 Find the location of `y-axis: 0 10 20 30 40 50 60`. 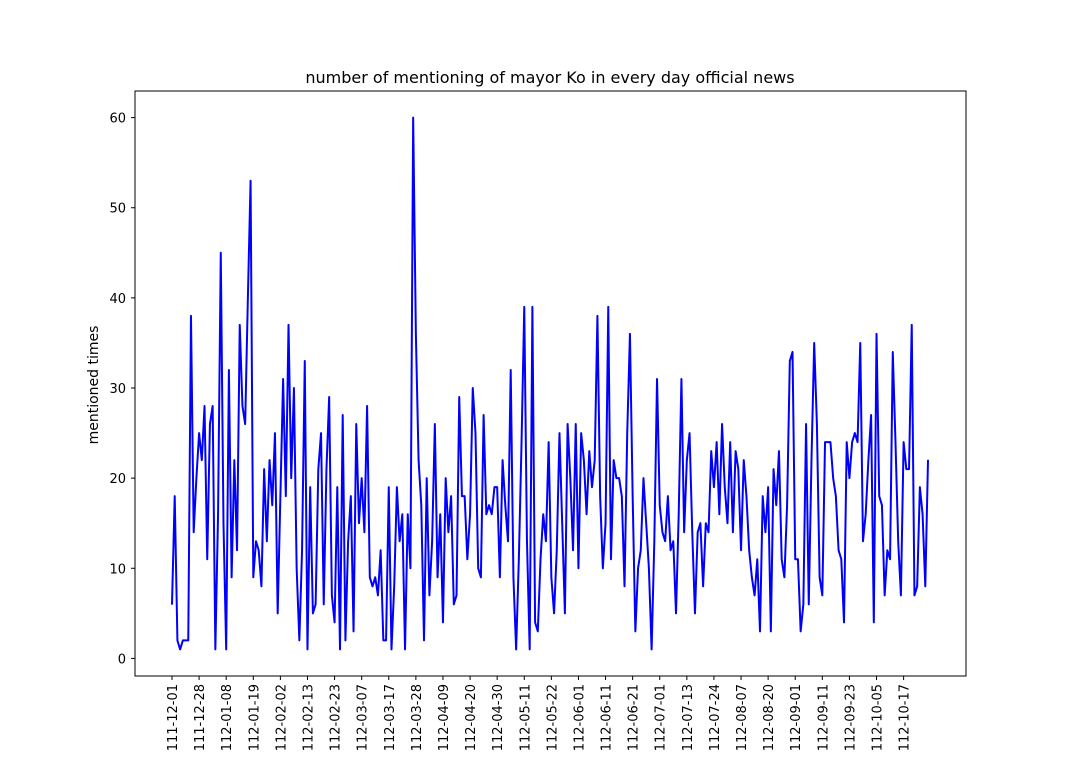

y-axis: 0 10 20 30 40 50 60 is located at coordinates (122, 390).